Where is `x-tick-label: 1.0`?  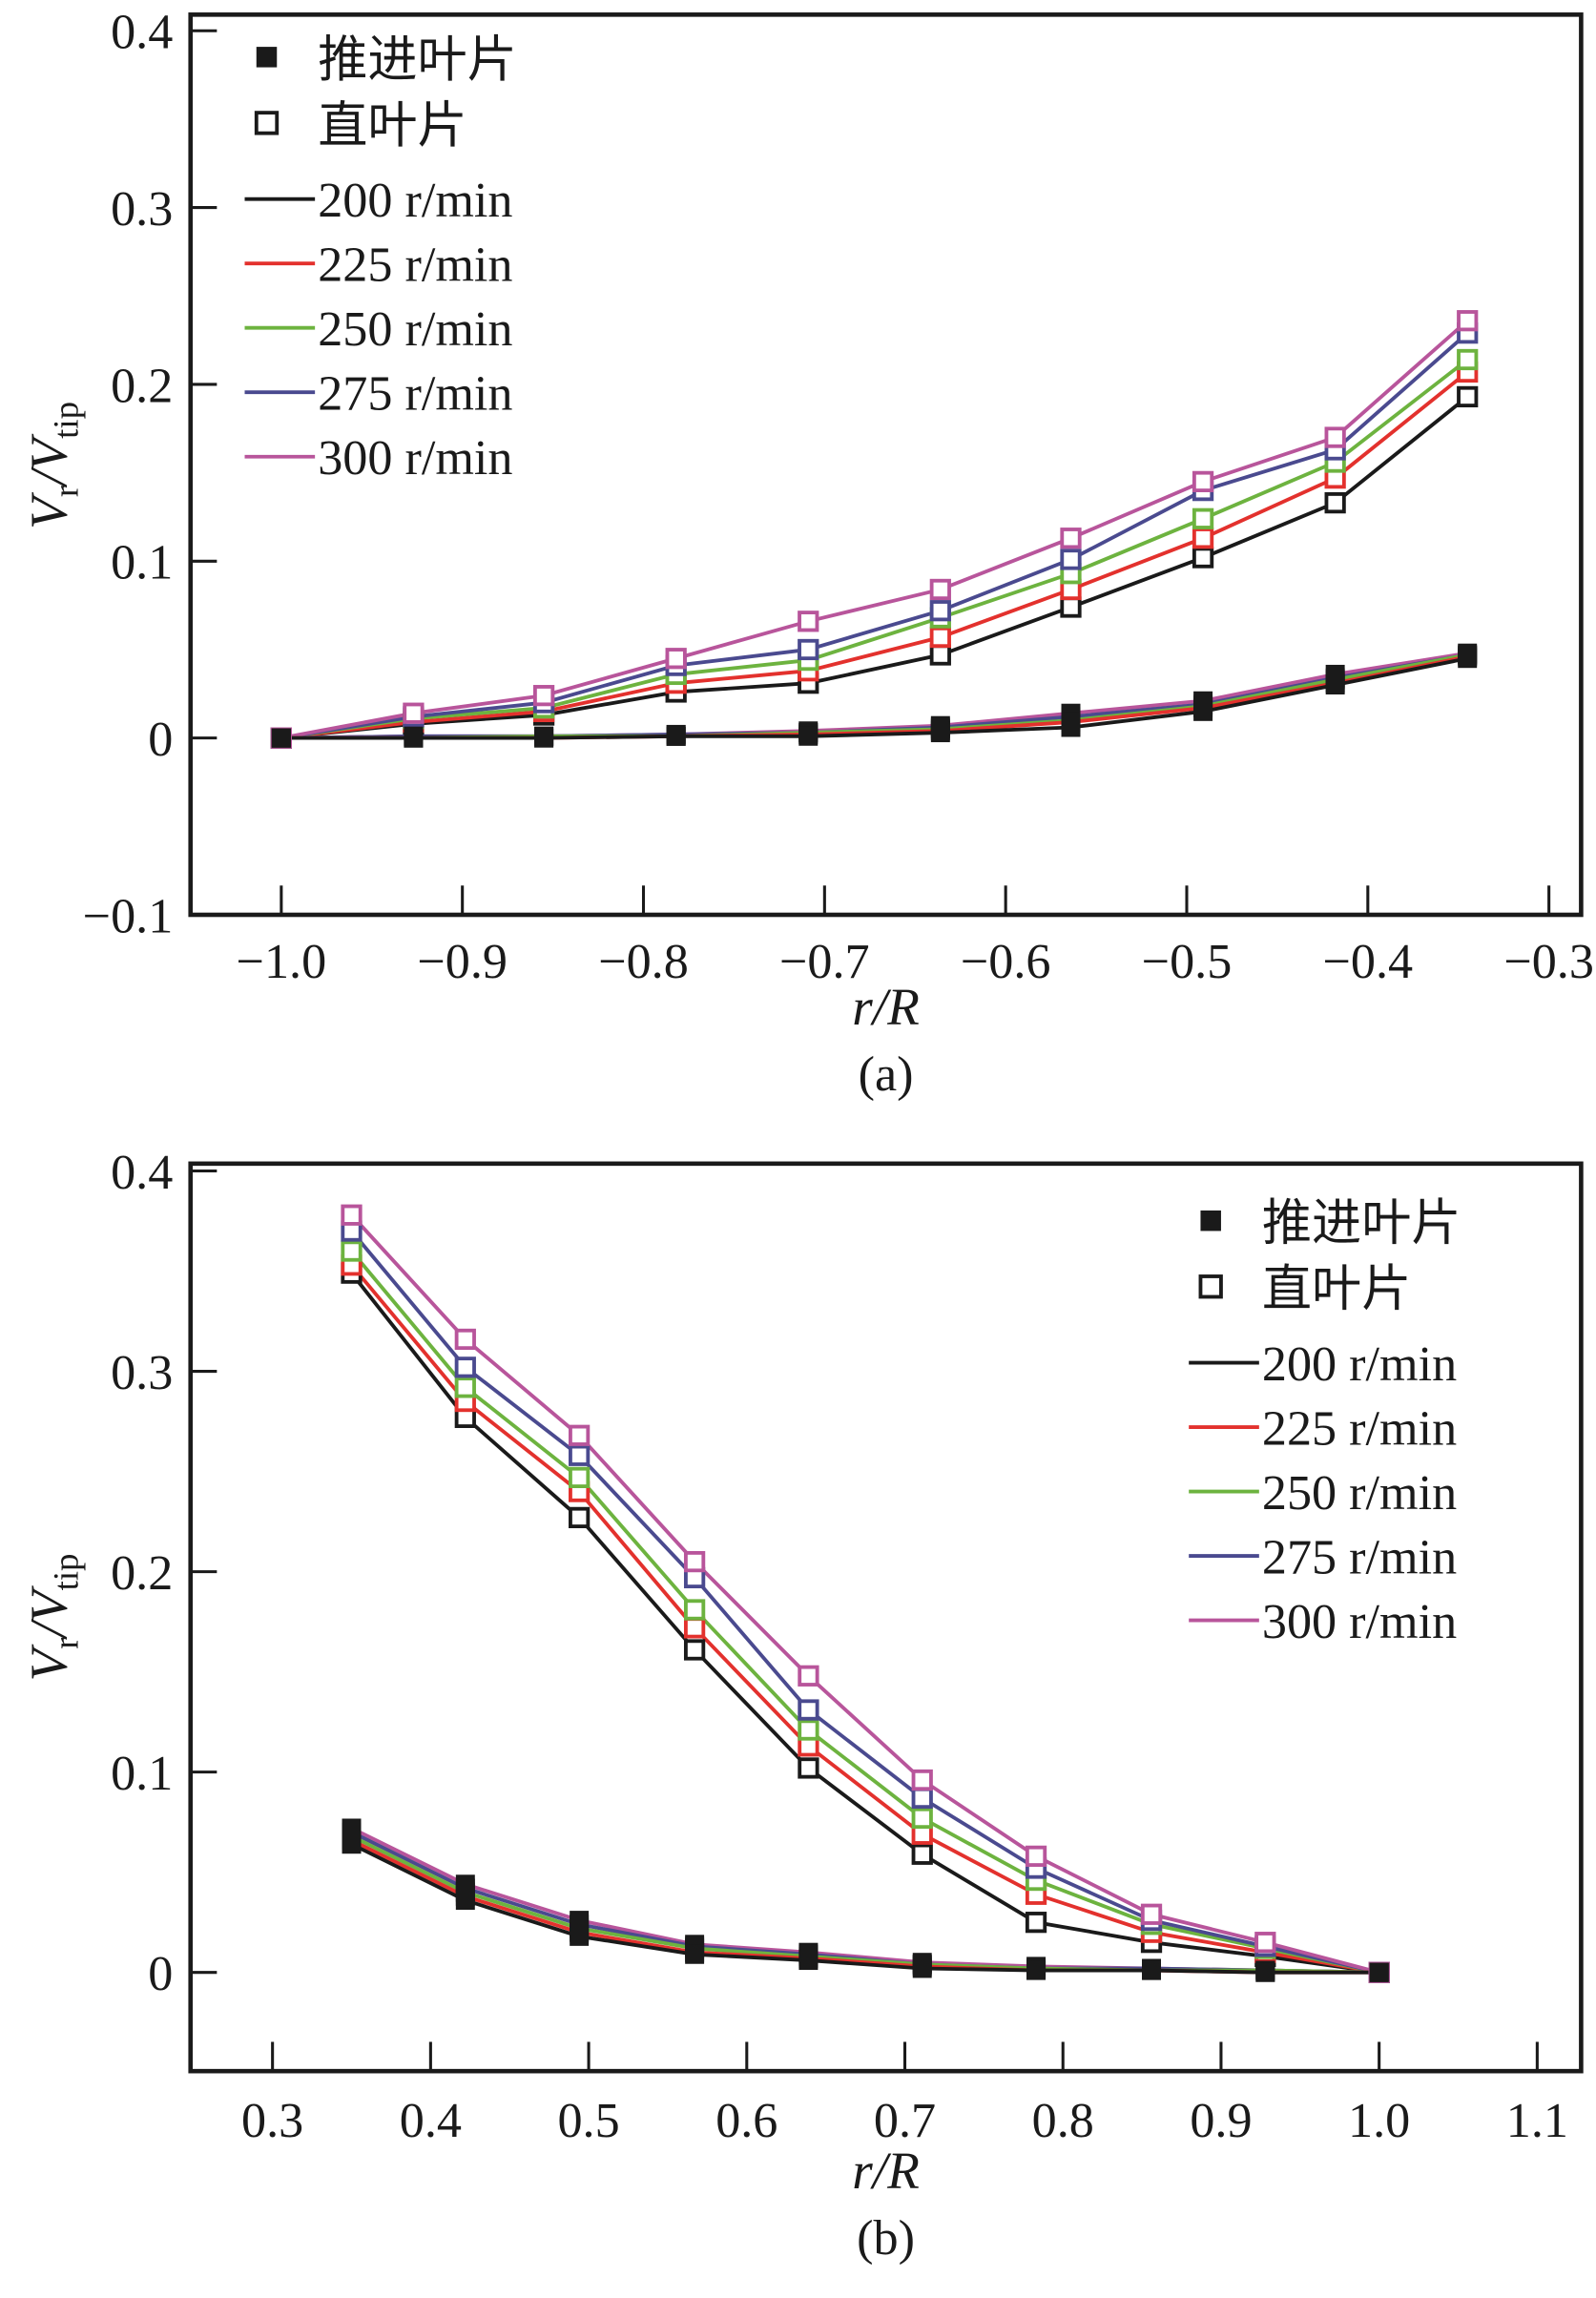 x-tick-label: 1.0 is located at coordinates (1379, 2121).